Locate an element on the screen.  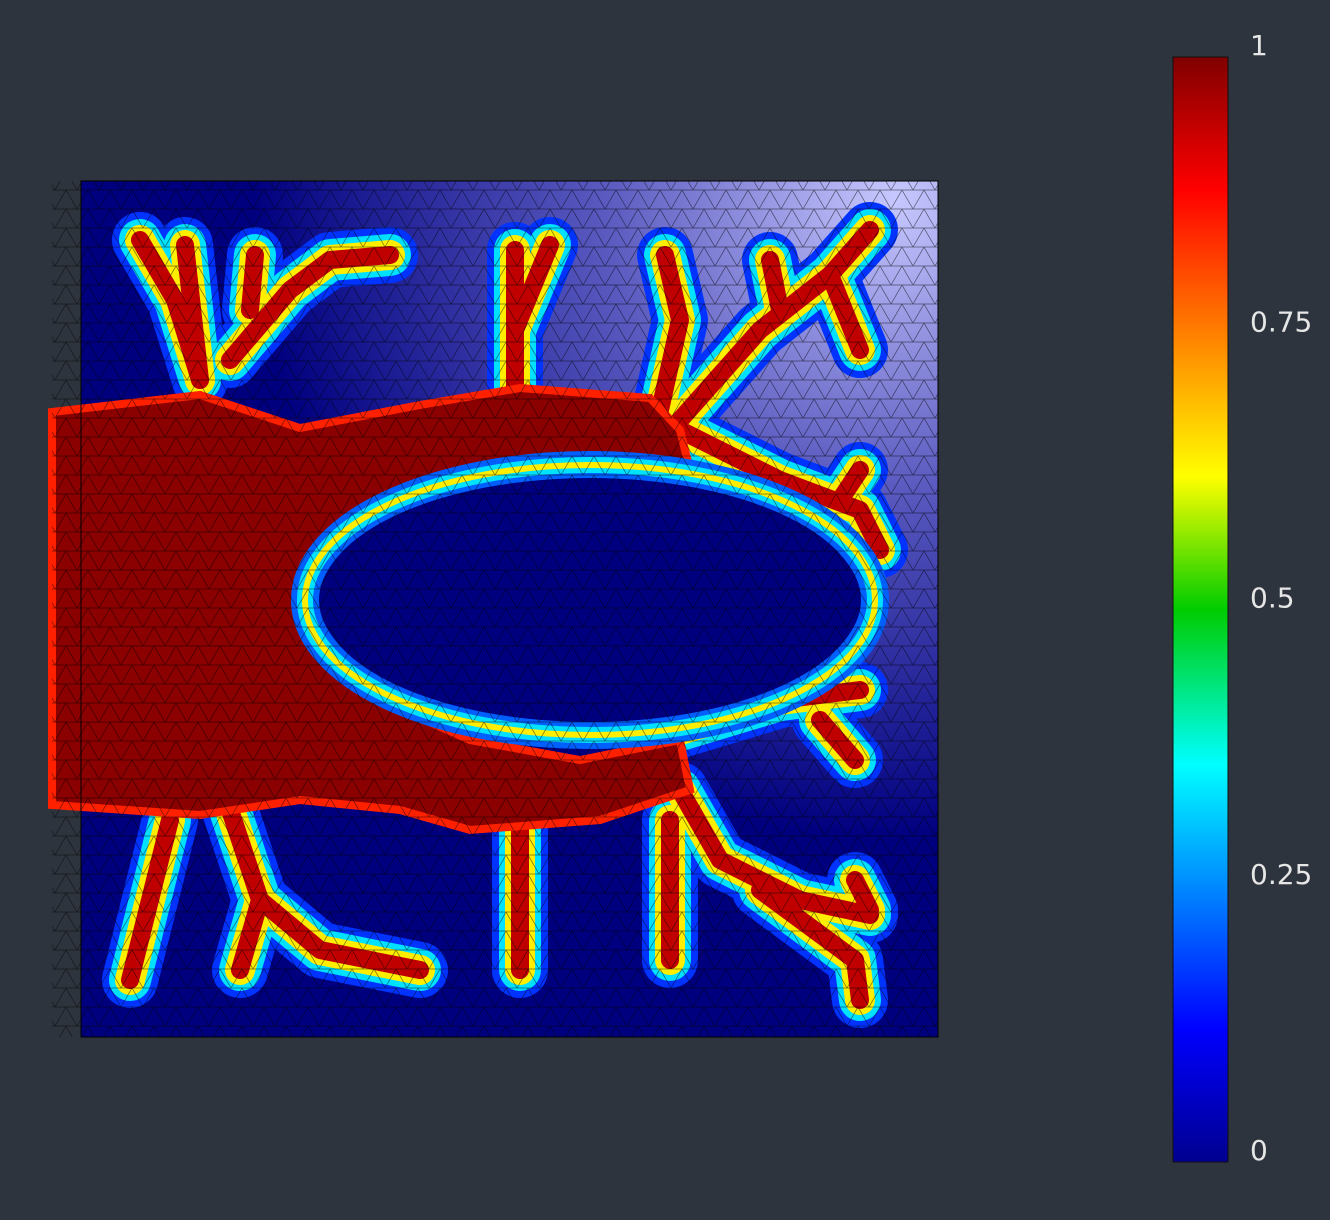
colorbar-tick-label: 0 is located at coordinates (1259, 1150).